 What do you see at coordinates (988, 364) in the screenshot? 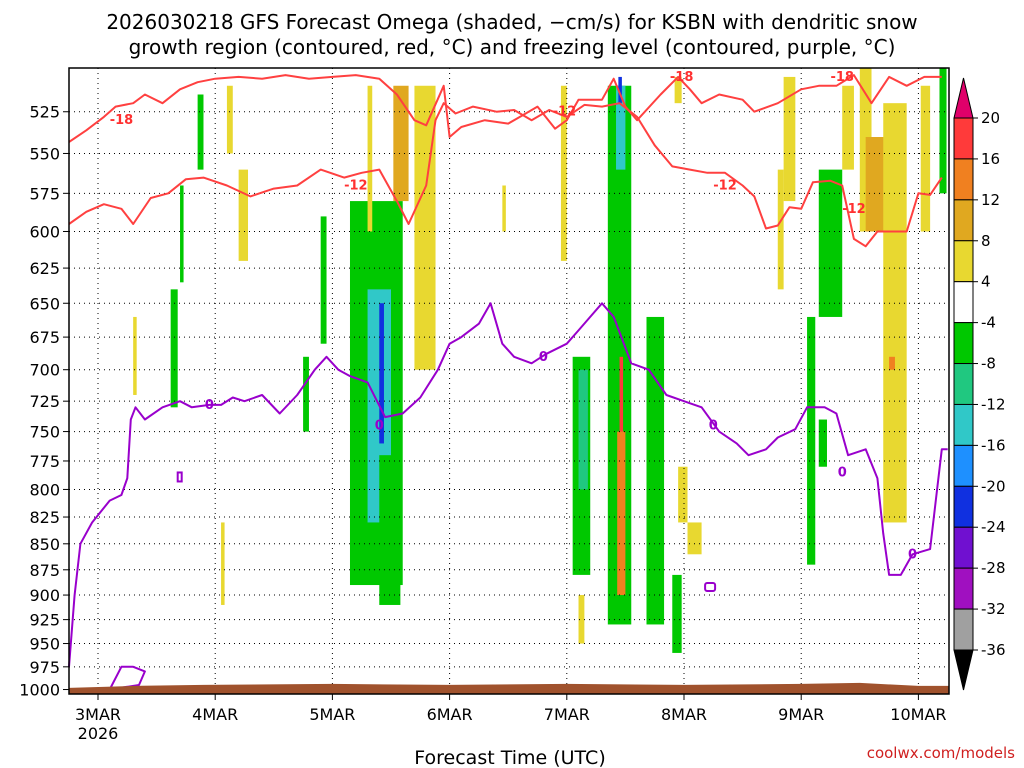
I see `colorbar-label: -8` at bounding box center [988, 364].